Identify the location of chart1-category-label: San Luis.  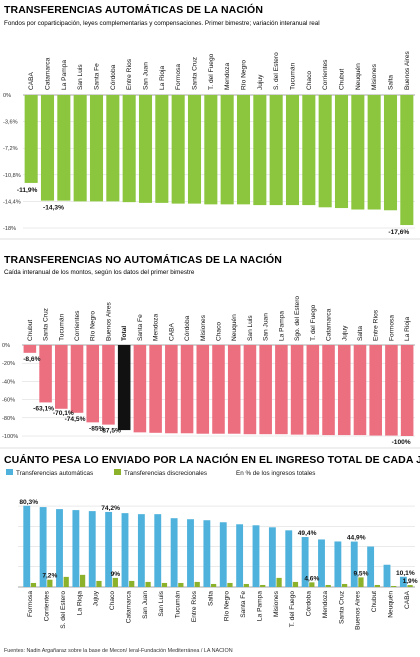
(80, 77).